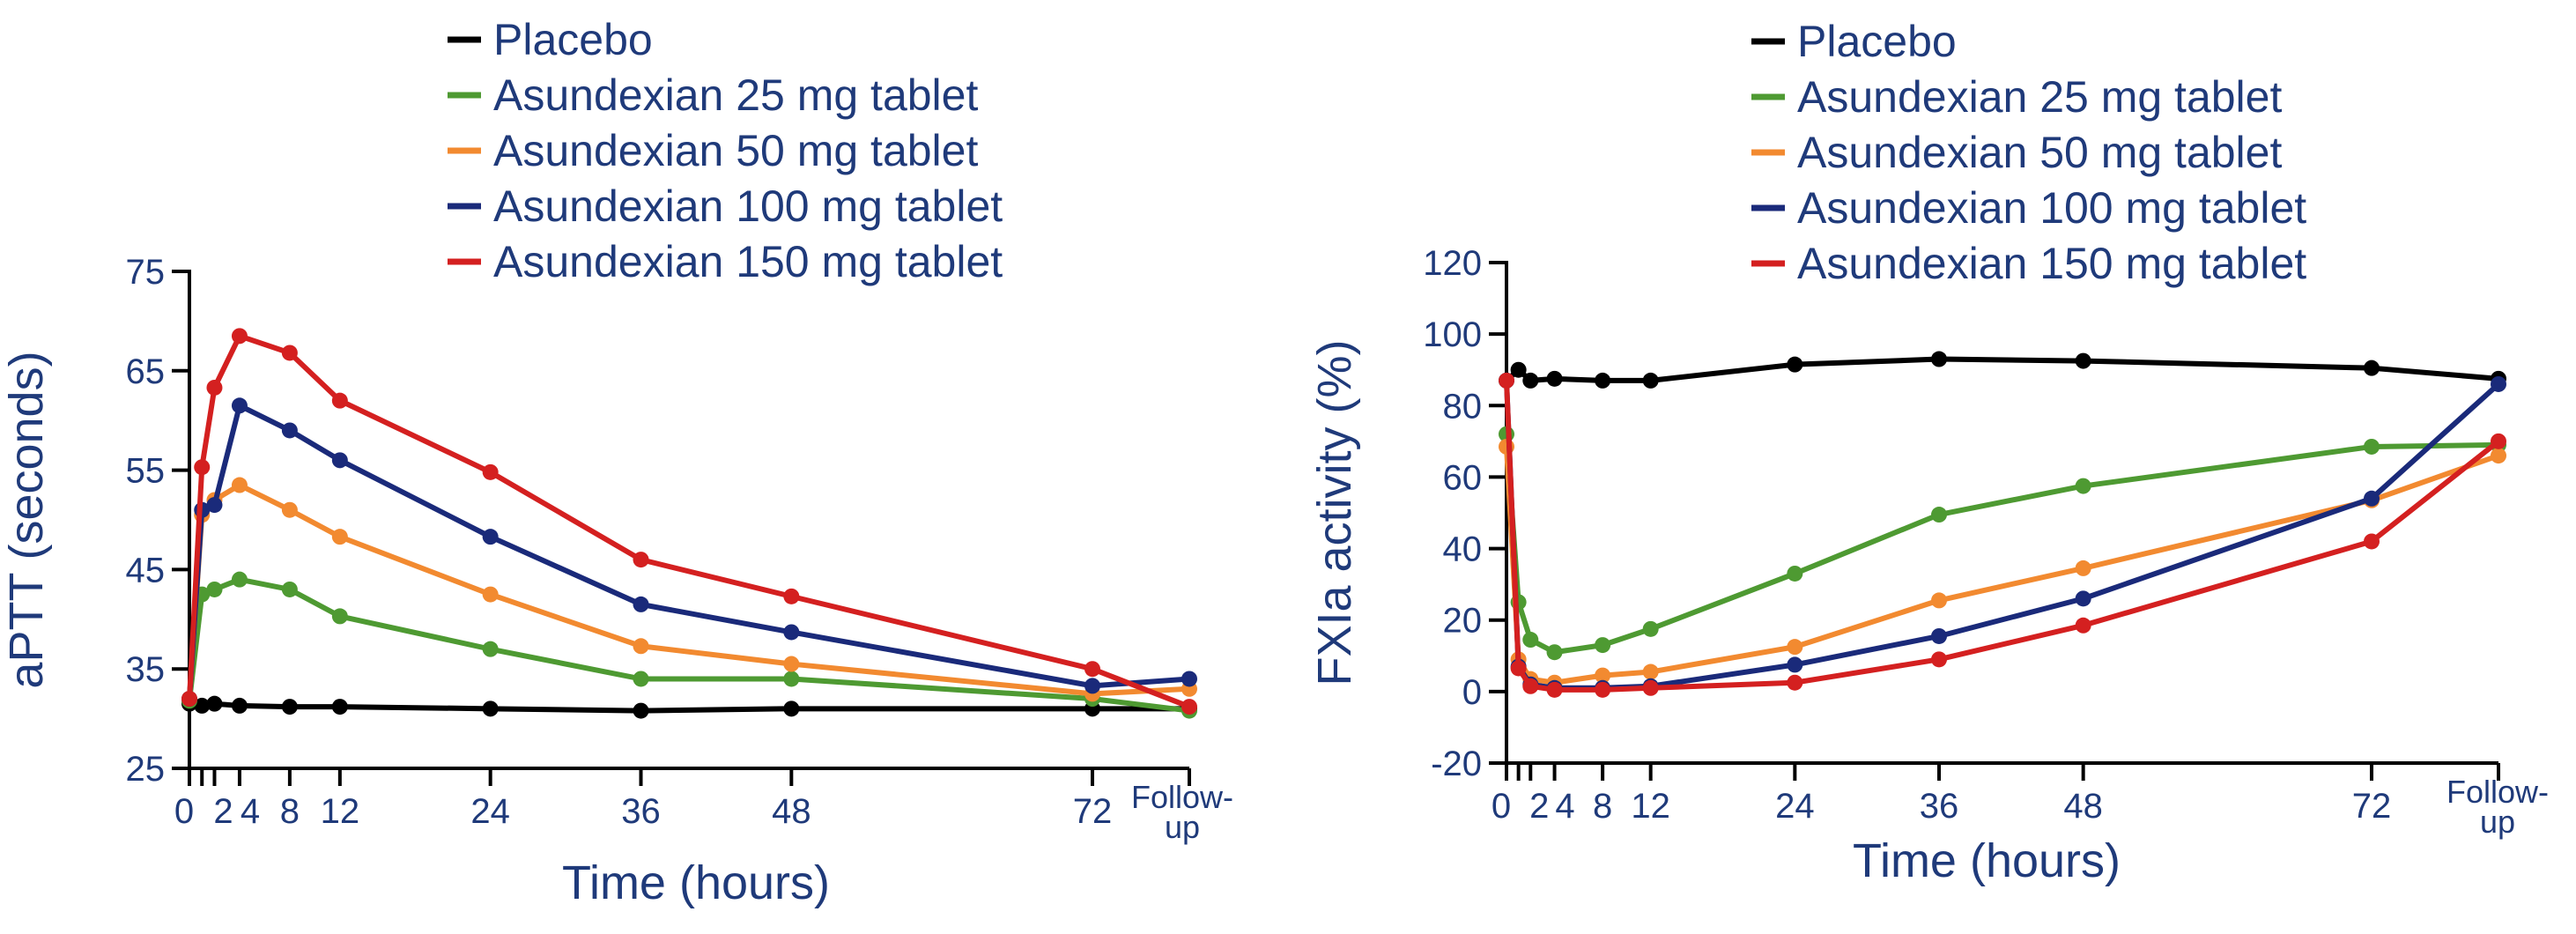  What do you see at coordinates (27, 519) in the screenshot?
I see `y-axis-title: aPTT (seconds)` at bounding box center [27, 519].